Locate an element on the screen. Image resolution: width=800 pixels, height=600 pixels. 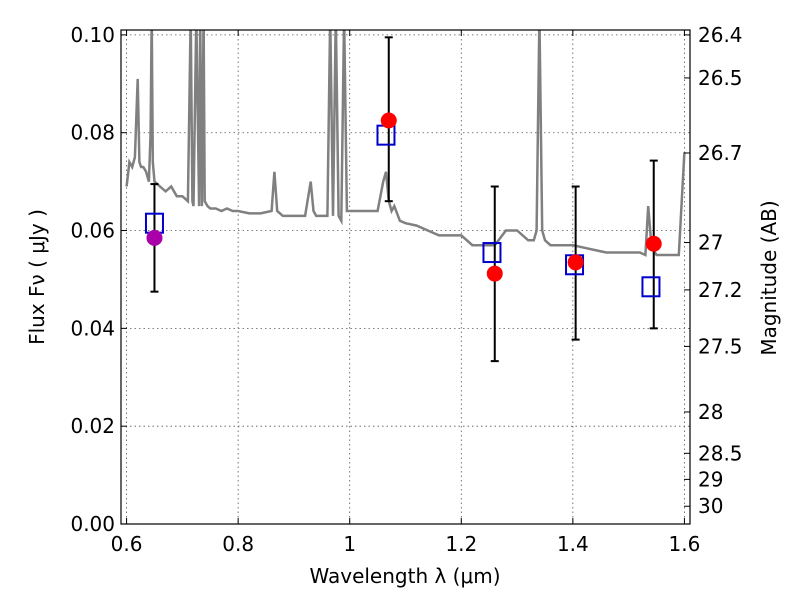
y-tick-label: 0.04 is located at coordinates (92, 328).